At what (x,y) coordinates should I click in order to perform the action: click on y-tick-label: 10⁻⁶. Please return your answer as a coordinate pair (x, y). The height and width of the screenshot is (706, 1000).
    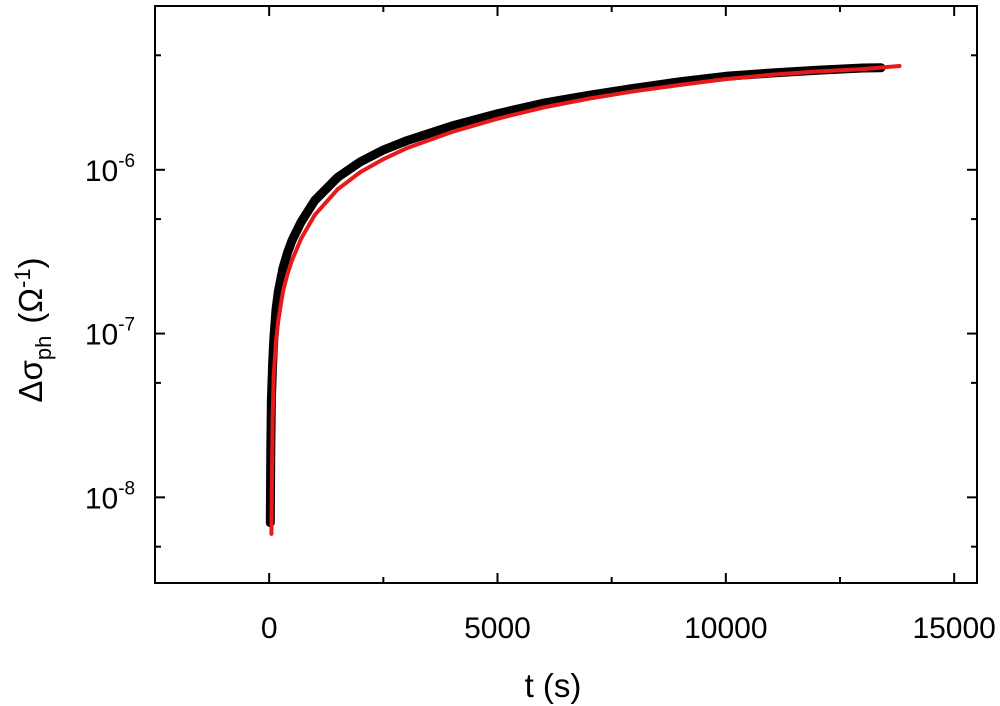
    Looking at the image, I should click on (110, 169).